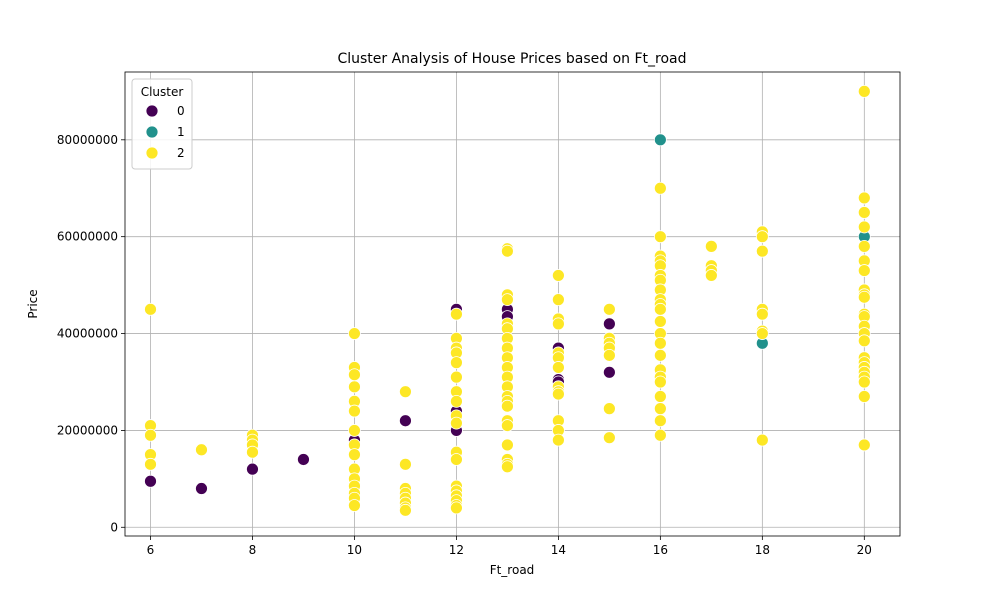 The height and width of the screenshot is (600, 1000). I want to click on y-tick-label: 0, so click(114, 527).